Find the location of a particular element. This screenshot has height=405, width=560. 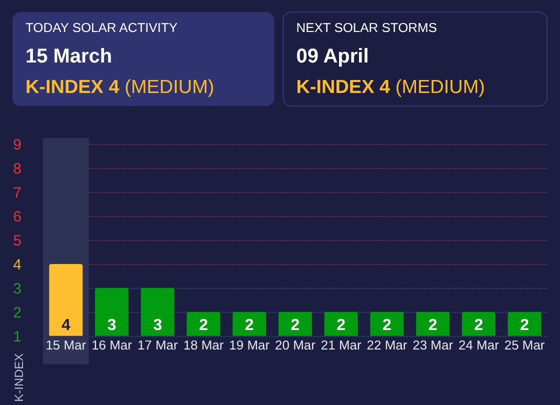

y-tick-label: 6 is located at coordinates (17, 217).